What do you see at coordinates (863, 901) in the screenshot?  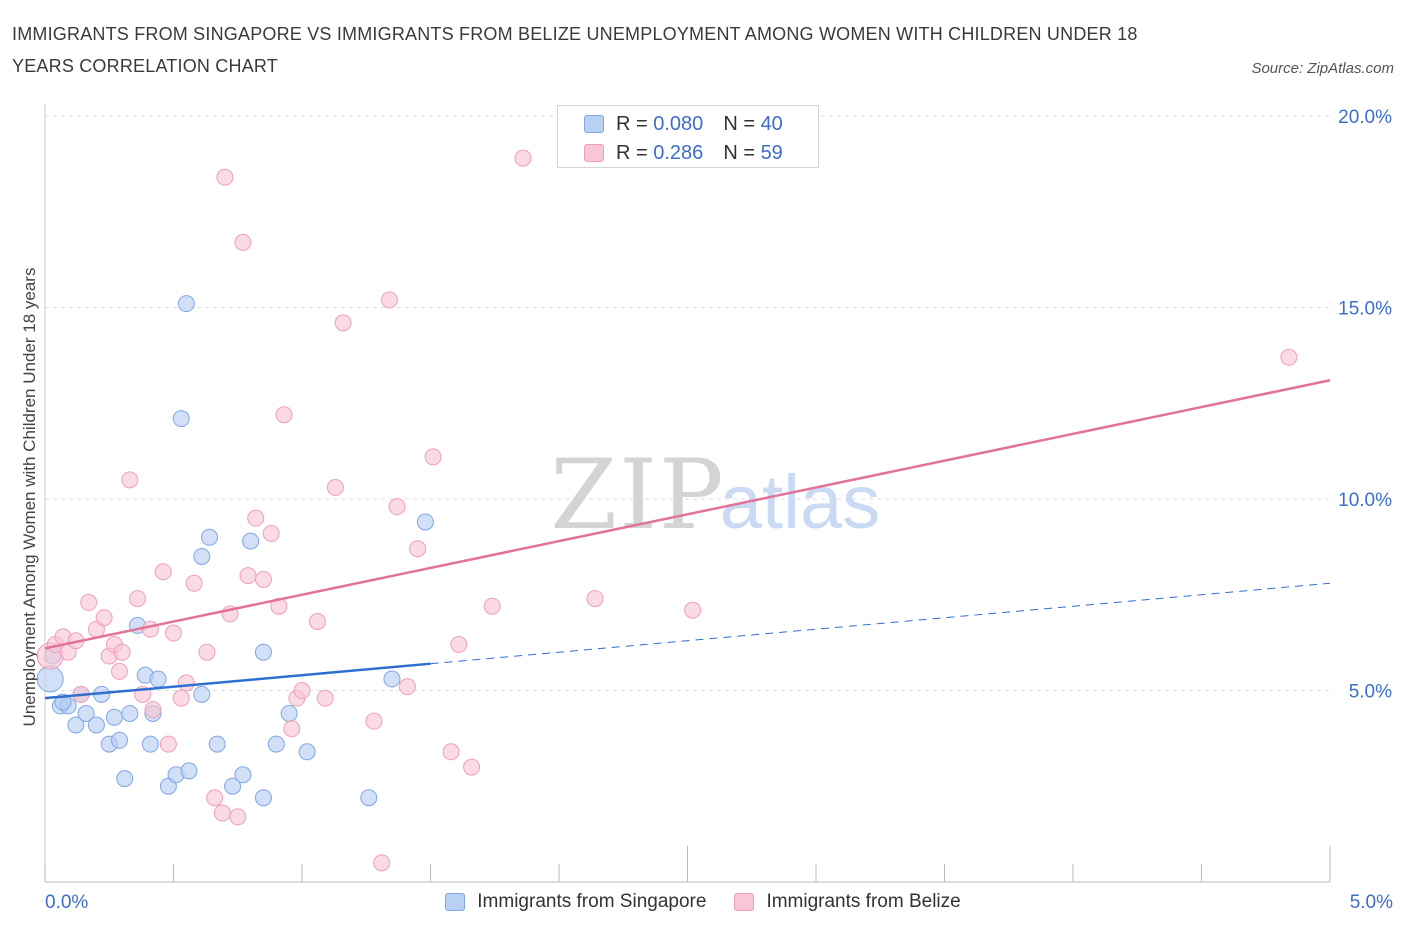 I see `legend-label-belize: Immigrants from Belize` at bounding box center [863, 901].